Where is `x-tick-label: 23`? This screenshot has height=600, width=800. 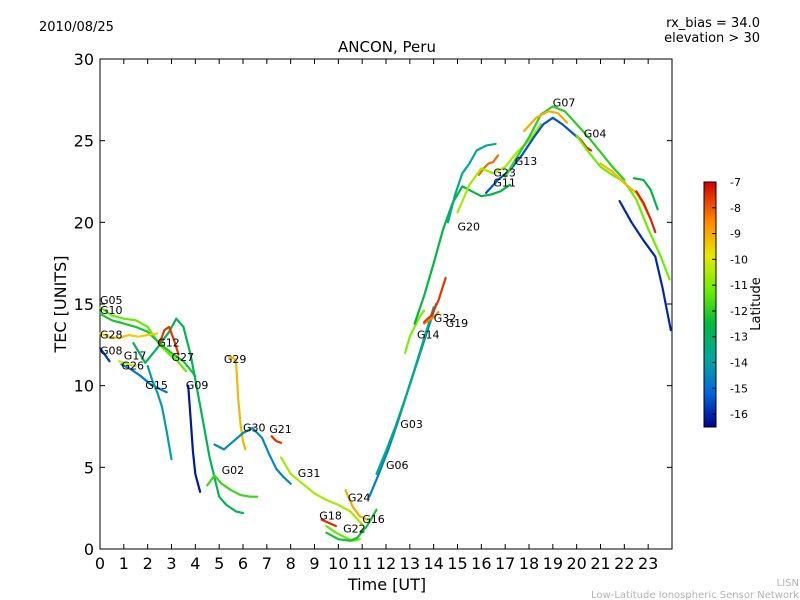 x-tick-label: 23 is located at coordinates (648, 563).